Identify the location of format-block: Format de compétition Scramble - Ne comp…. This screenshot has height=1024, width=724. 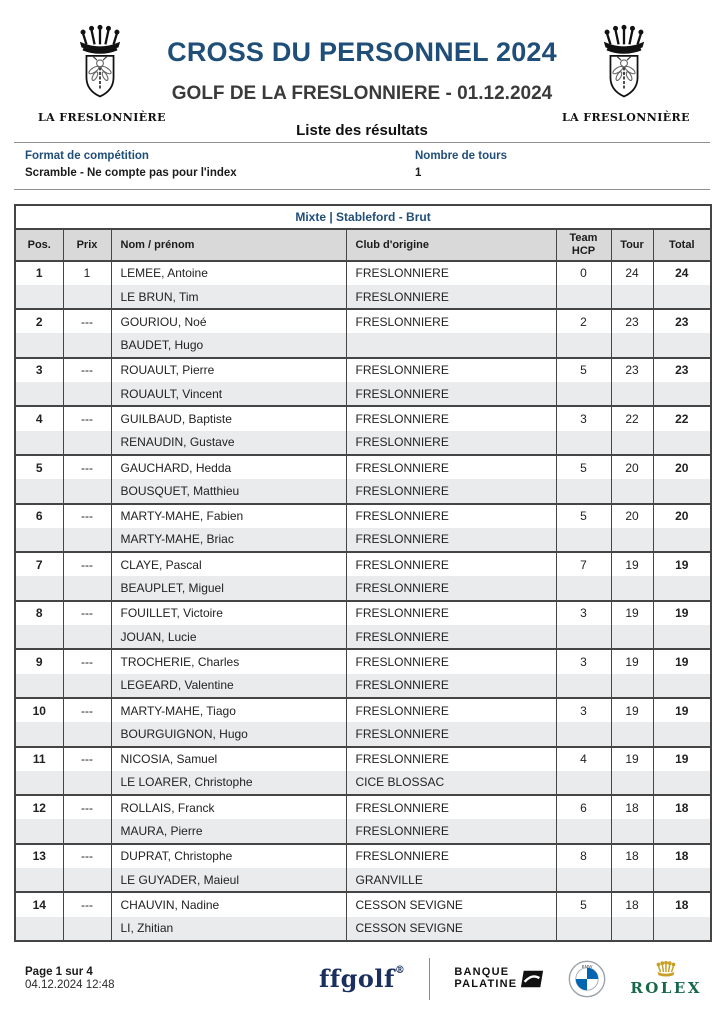
(374, 164).